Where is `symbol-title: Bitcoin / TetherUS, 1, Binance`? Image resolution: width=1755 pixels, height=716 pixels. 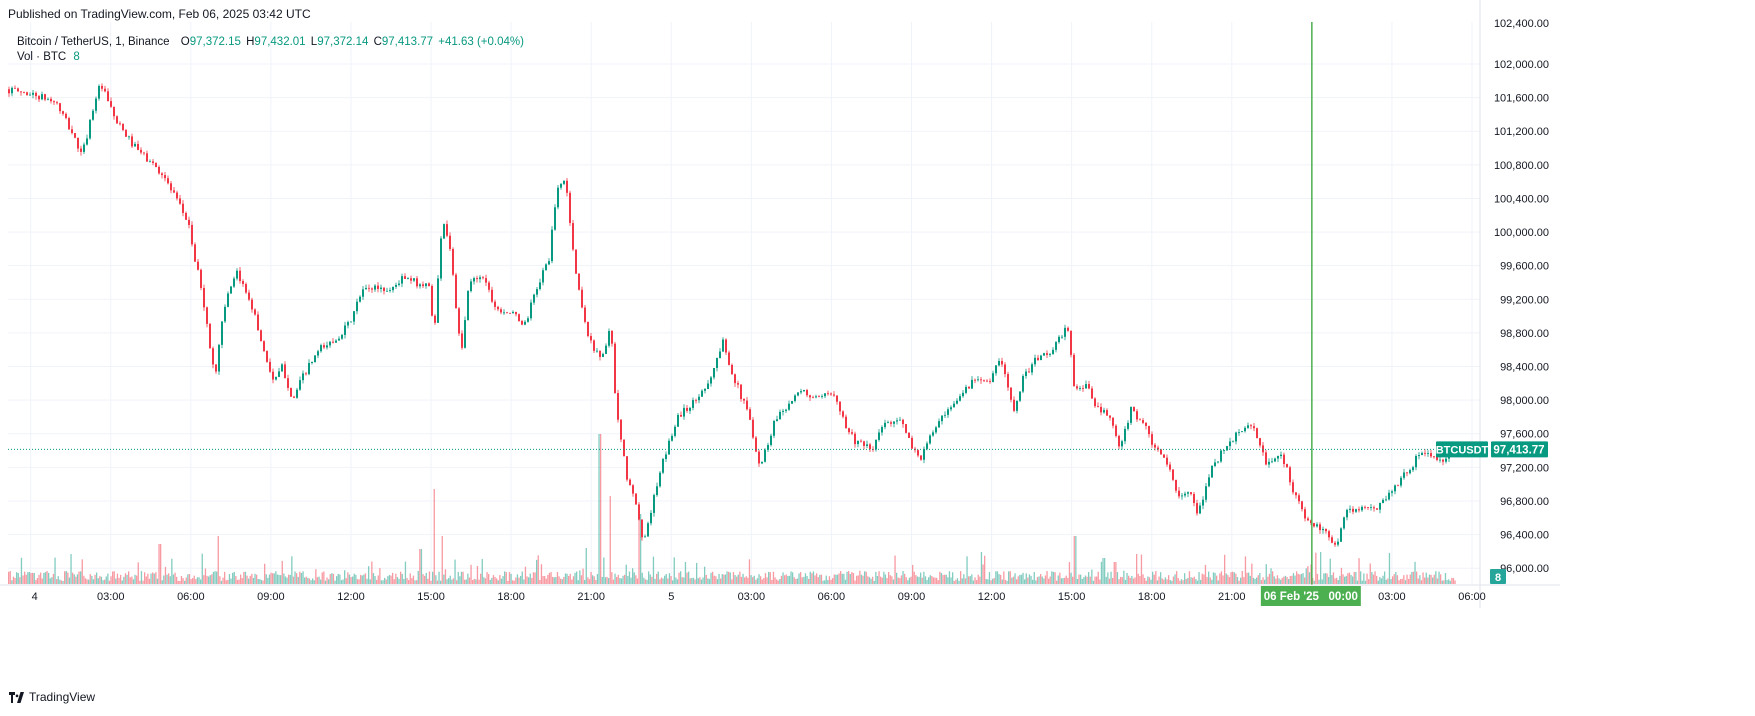 symbol-title: Bitcoin / TetherUS, 1, Binance is located at coordinates (93, 42).